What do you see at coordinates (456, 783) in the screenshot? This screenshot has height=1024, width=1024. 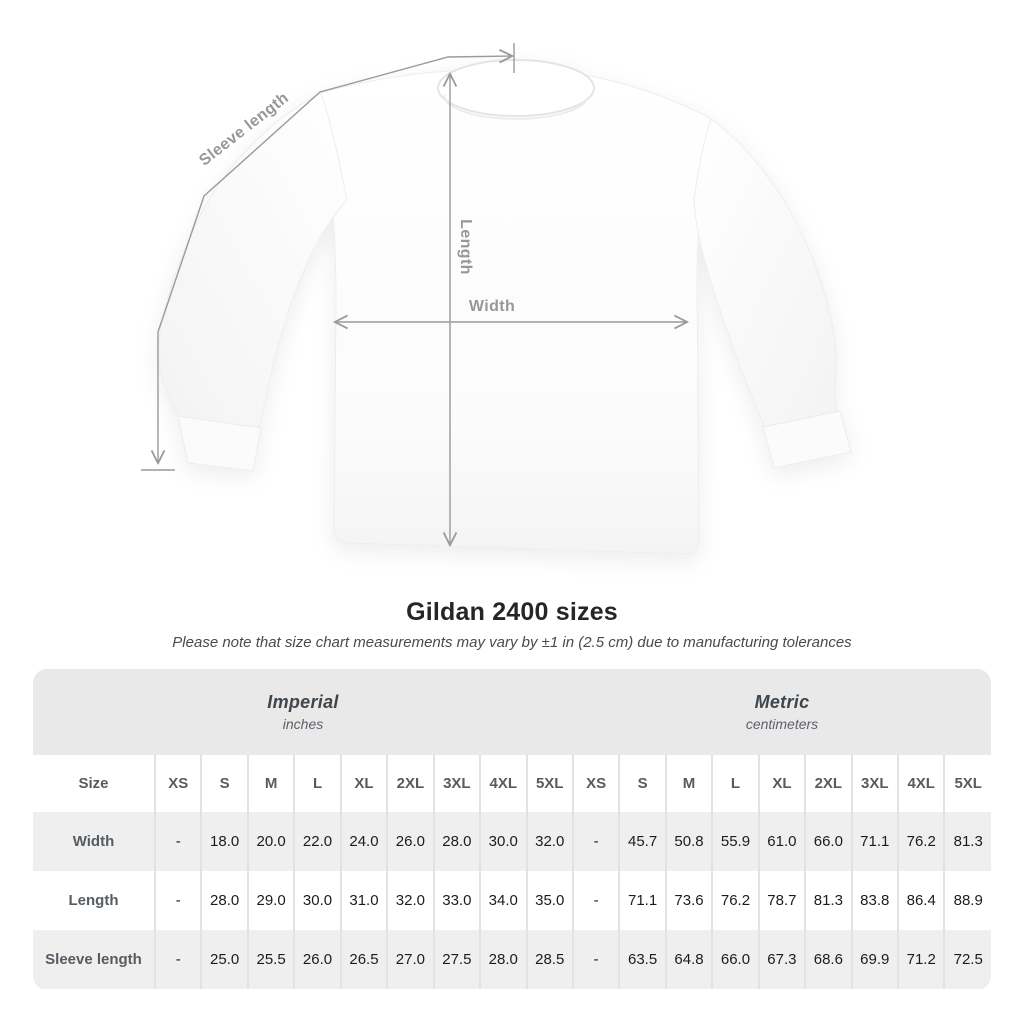 I see `size-column-header-imperial: 3XL` at bounding box center [456, 783].